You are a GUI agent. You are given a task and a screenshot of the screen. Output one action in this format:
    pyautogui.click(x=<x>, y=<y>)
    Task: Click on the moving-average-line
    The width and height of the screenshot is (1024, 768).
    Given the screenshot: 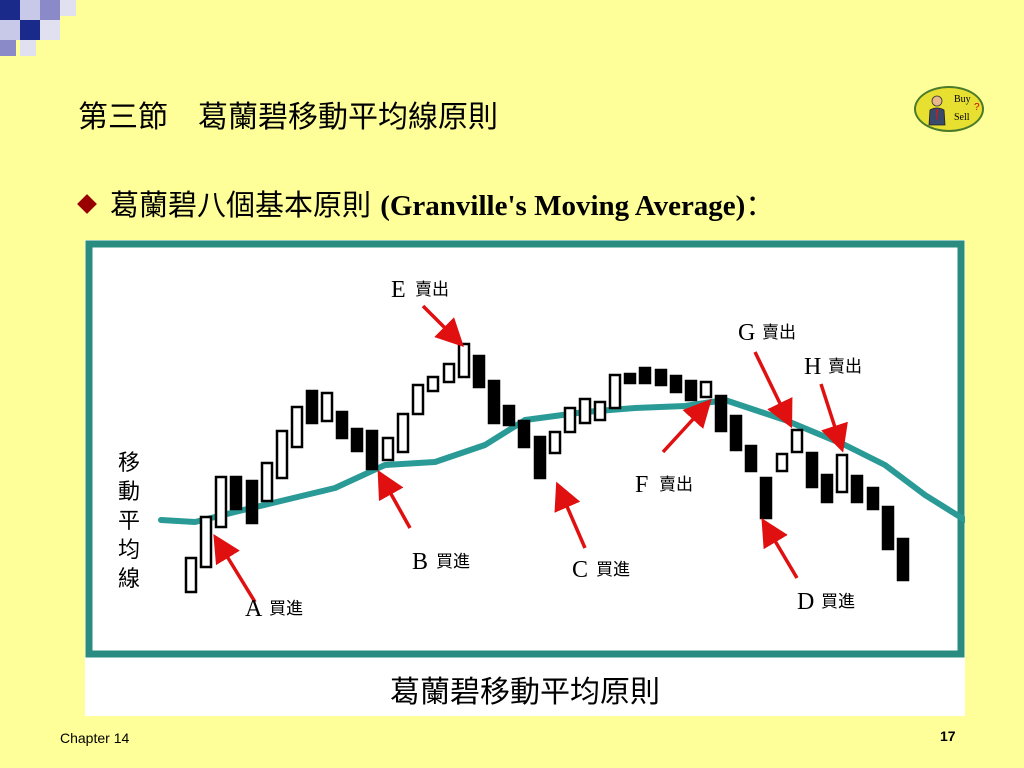 What is the action you would take?
    pyautogui.click(x=561, y=461)
    